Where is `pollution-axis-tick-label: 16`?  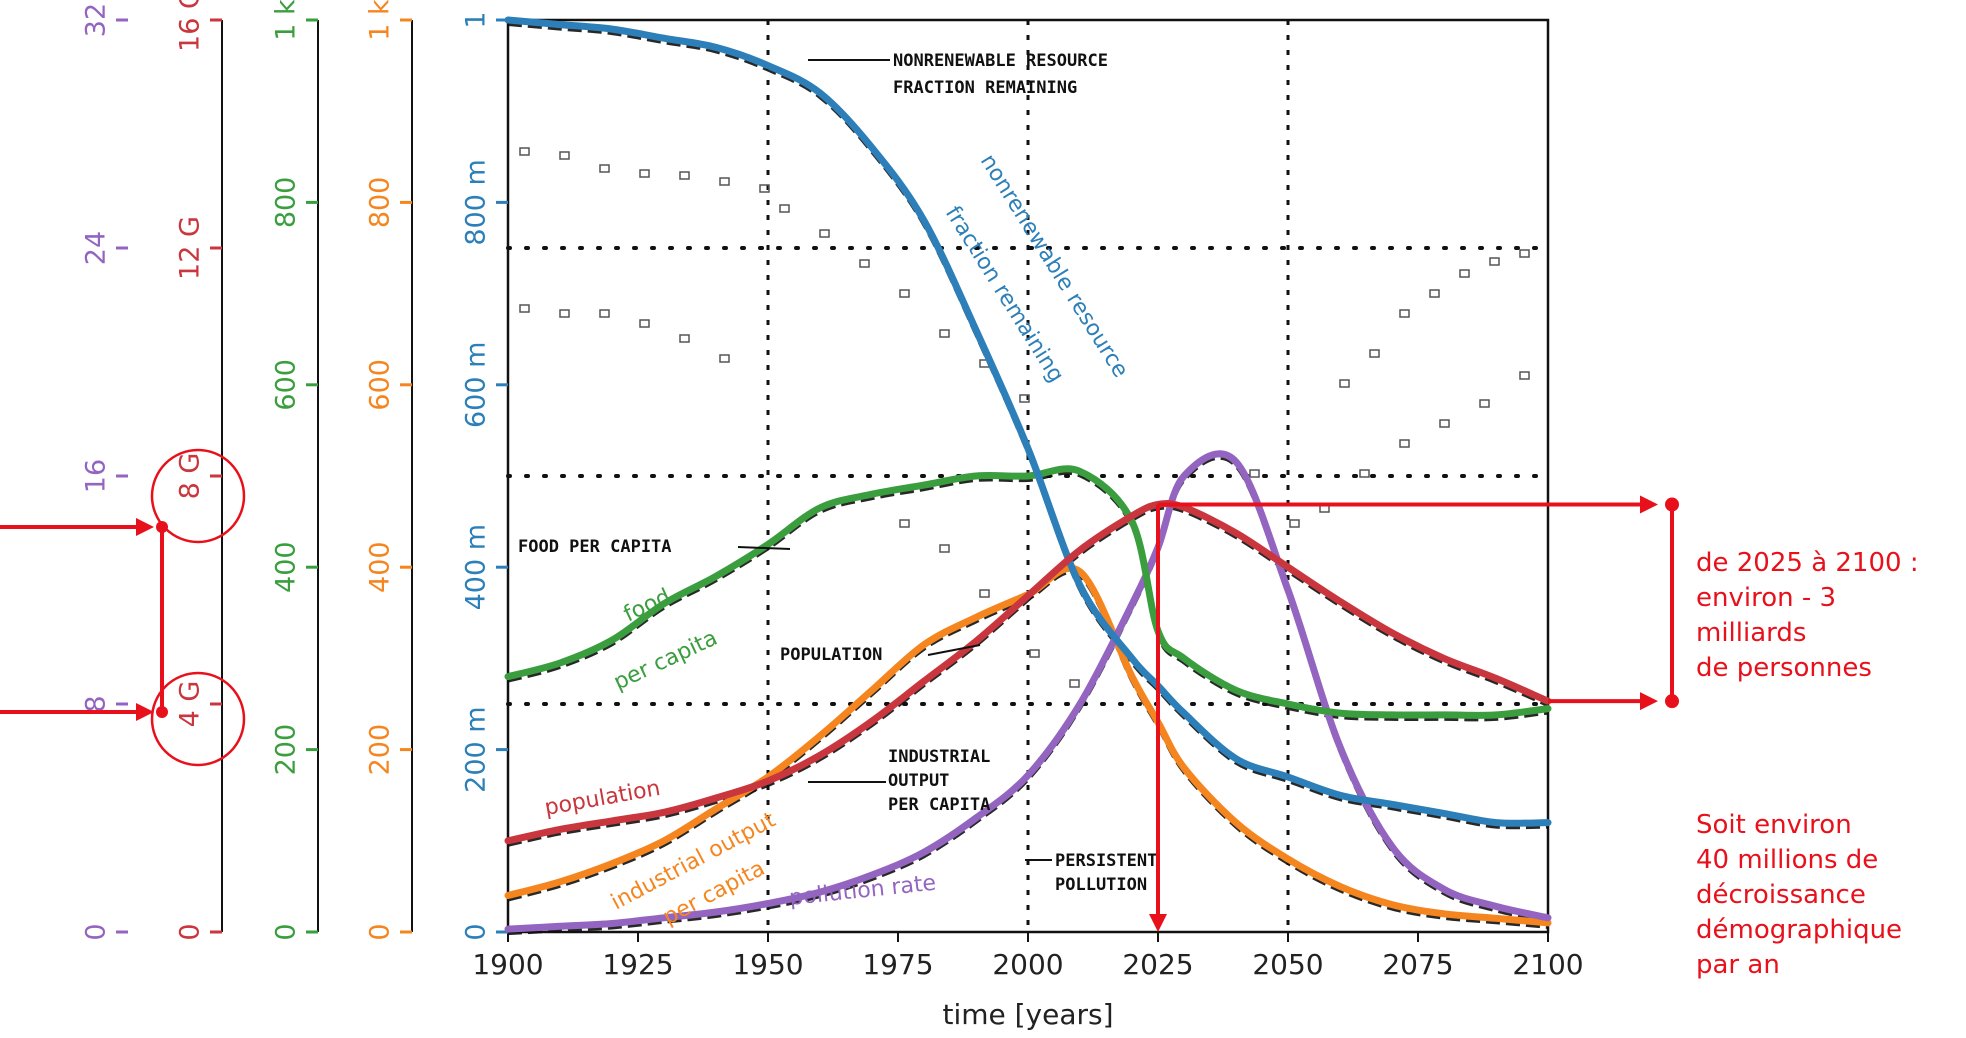 pollution-axis-tick-label: 16 is located at coordinates (96, 476).